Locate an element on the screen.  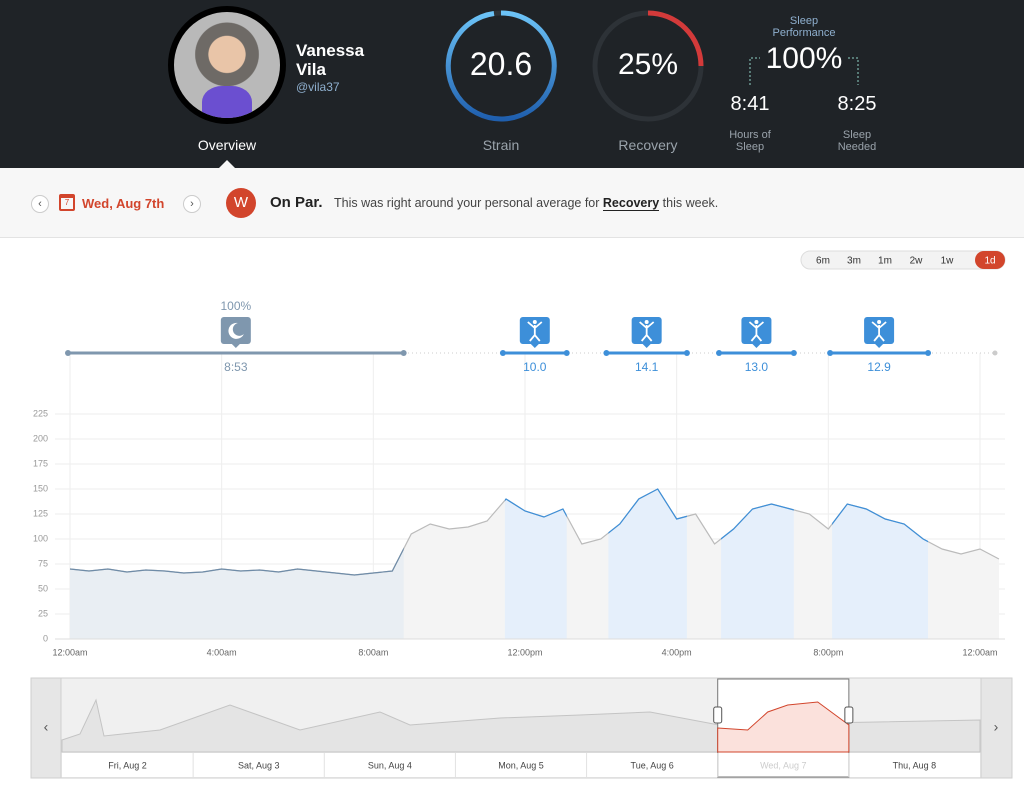
navigator-day-label: Tue, Aug 6 is located at coordinates (652, 765).